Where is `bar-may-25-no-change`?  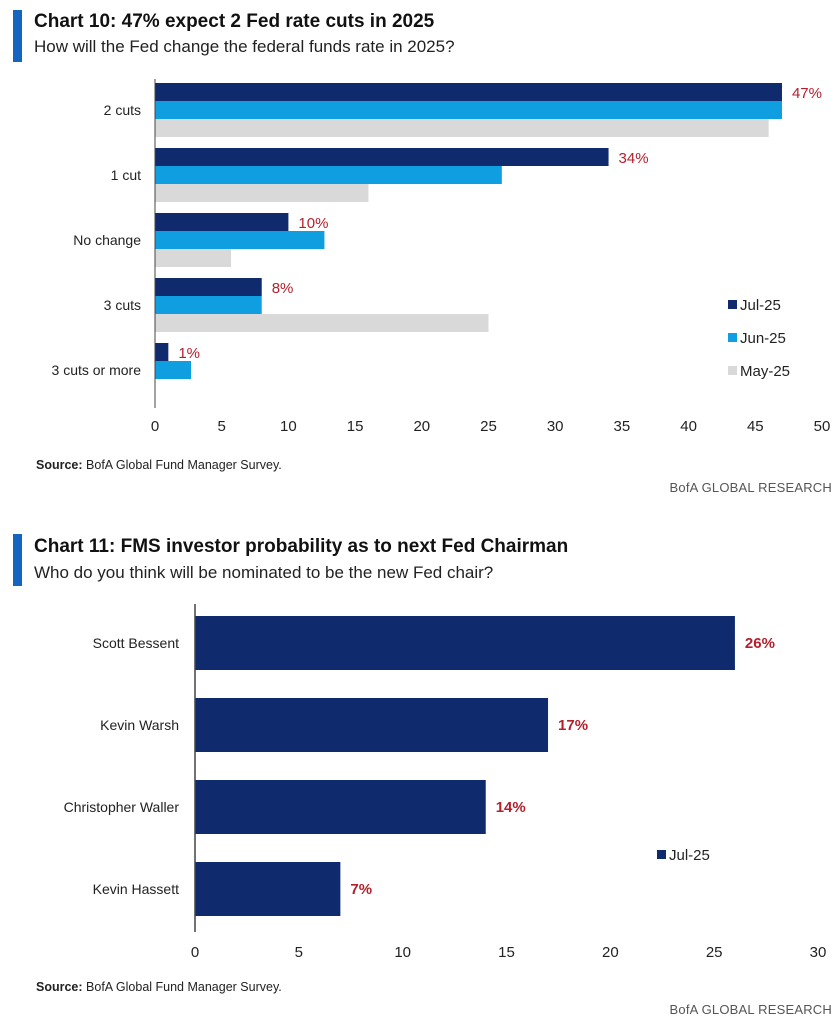 bar-may-25-no-change is located at coordinates (193, 258).